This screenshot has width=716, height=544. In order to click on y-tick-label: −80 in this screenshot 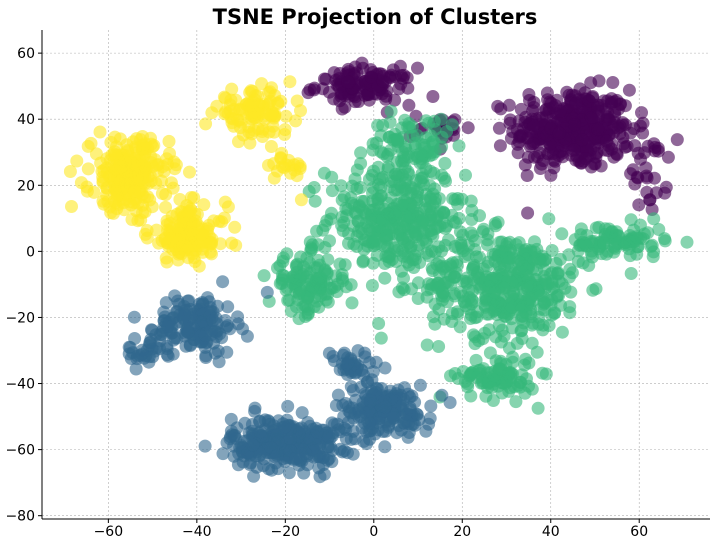, I will do `click(20, 517)`.